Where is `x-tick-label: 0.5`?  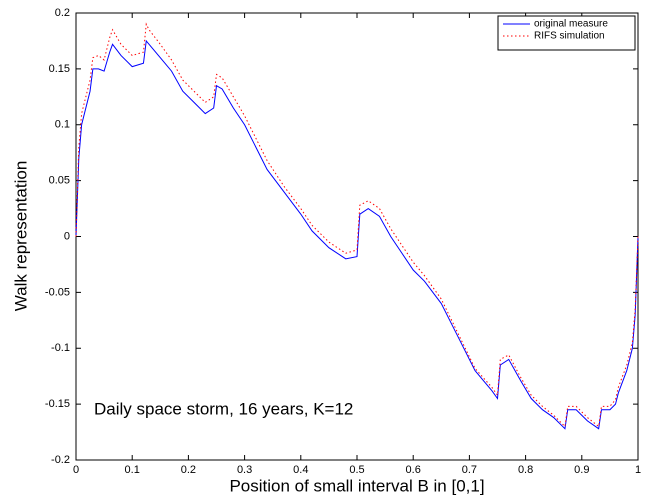 x-tick-label: 0.5 is located at coordinates (356, 470).